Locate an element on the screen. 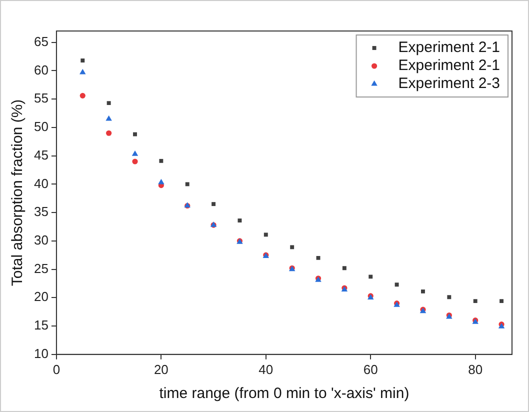  y-tick-label: 60 is located at coordinates (41, 70).